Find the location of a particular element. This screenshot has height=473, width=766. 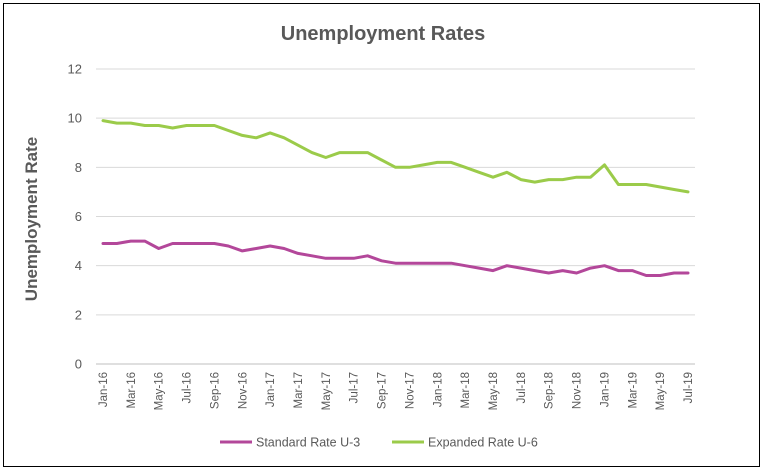

x-tick-label: Jan-19 is located at coordinates (605, 389).